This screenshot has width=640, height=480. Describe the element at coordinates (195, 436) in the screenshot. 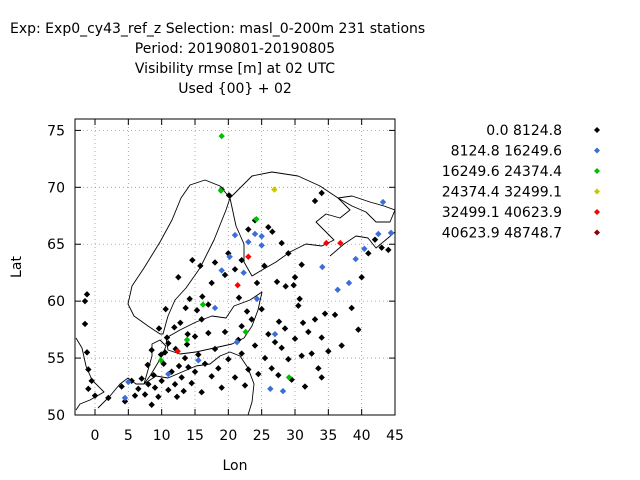

I see `x-tick-label: 15` at that location.